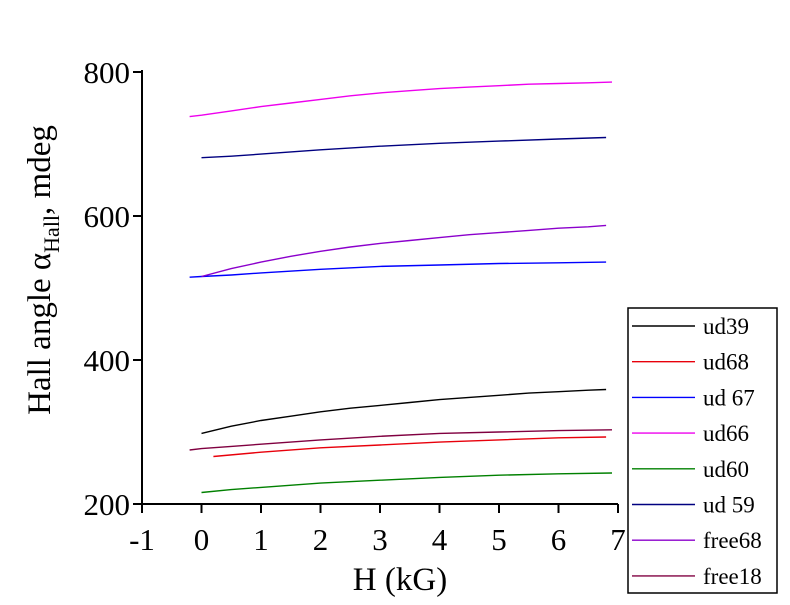  I want to click on x-tick-label: 5, so click(499, 539).